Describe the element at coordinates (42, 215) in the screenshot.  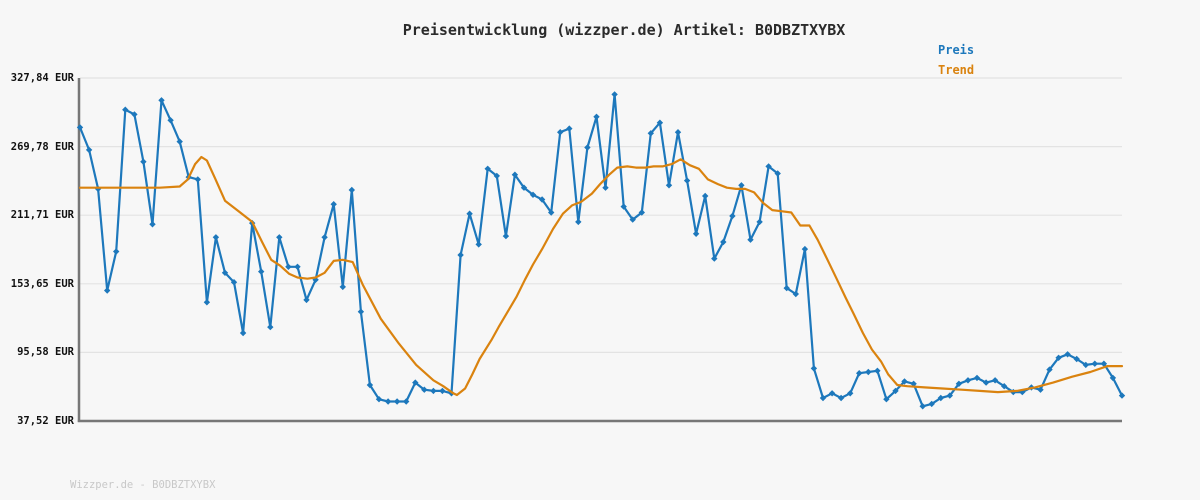
I see `y-axis-tick-label: 211,71 EUR` at that location.